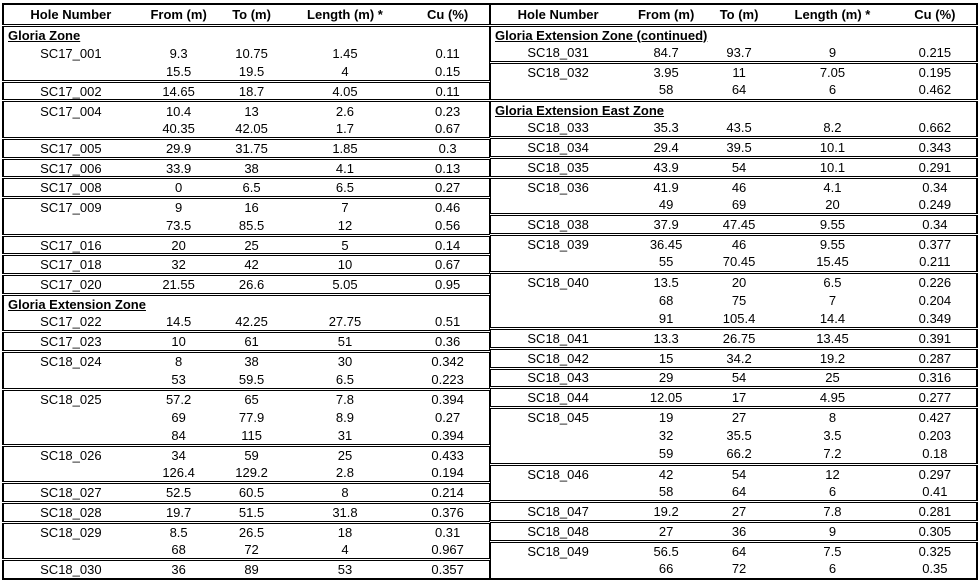 The height and width of the screenshot is (583, 980). What do you see at coordinates (935, 530) in the screenshot?
I see `cu-cell: 0.305` at bounding box center [935, 530].